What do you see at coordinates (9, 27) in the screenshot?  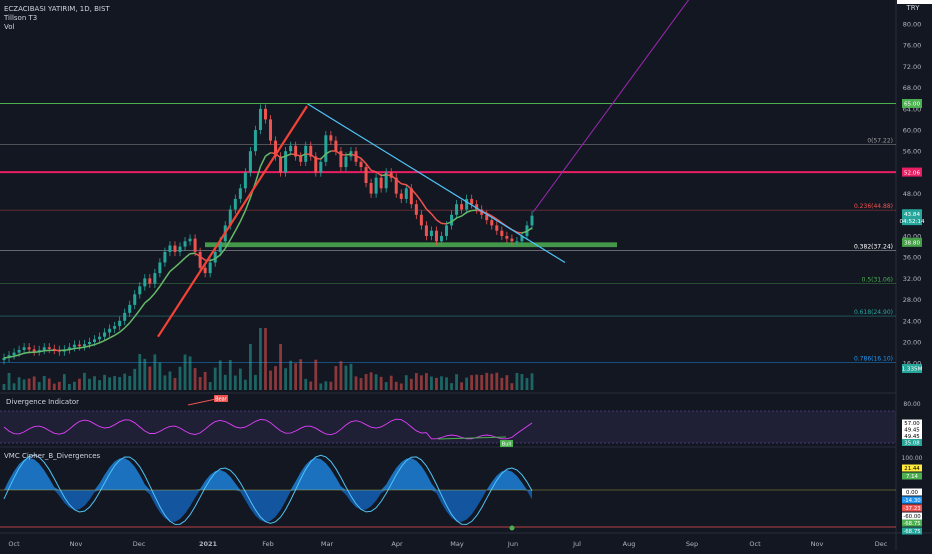 I see `indicator-vol-label: Vol` at bounding box center [9, 27].